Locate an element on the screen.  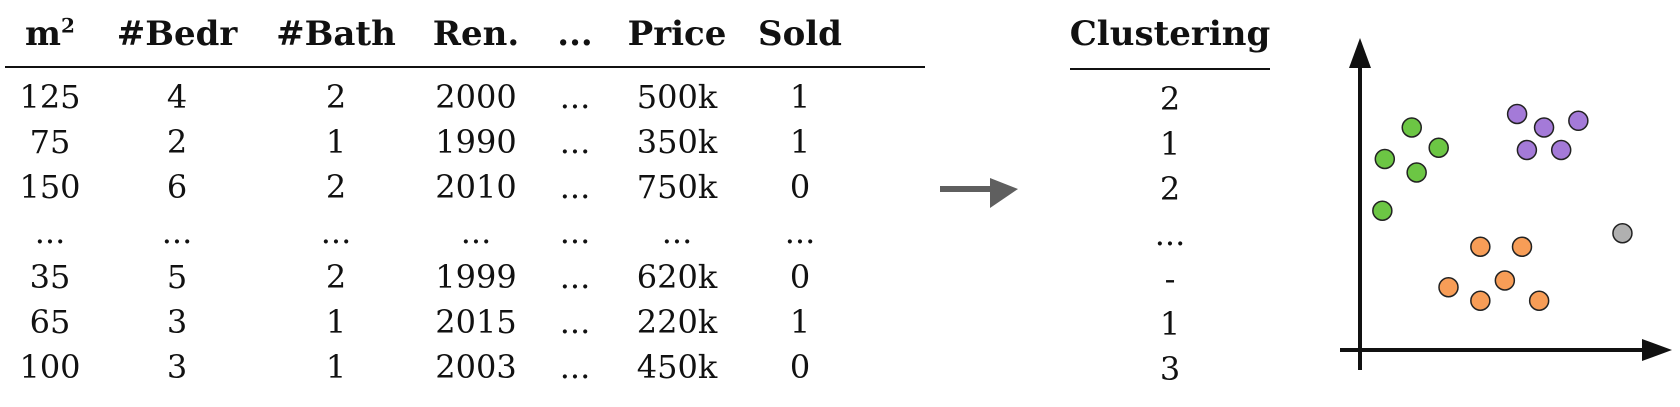
cell-price: 620k is located at coordinates (677, 277).